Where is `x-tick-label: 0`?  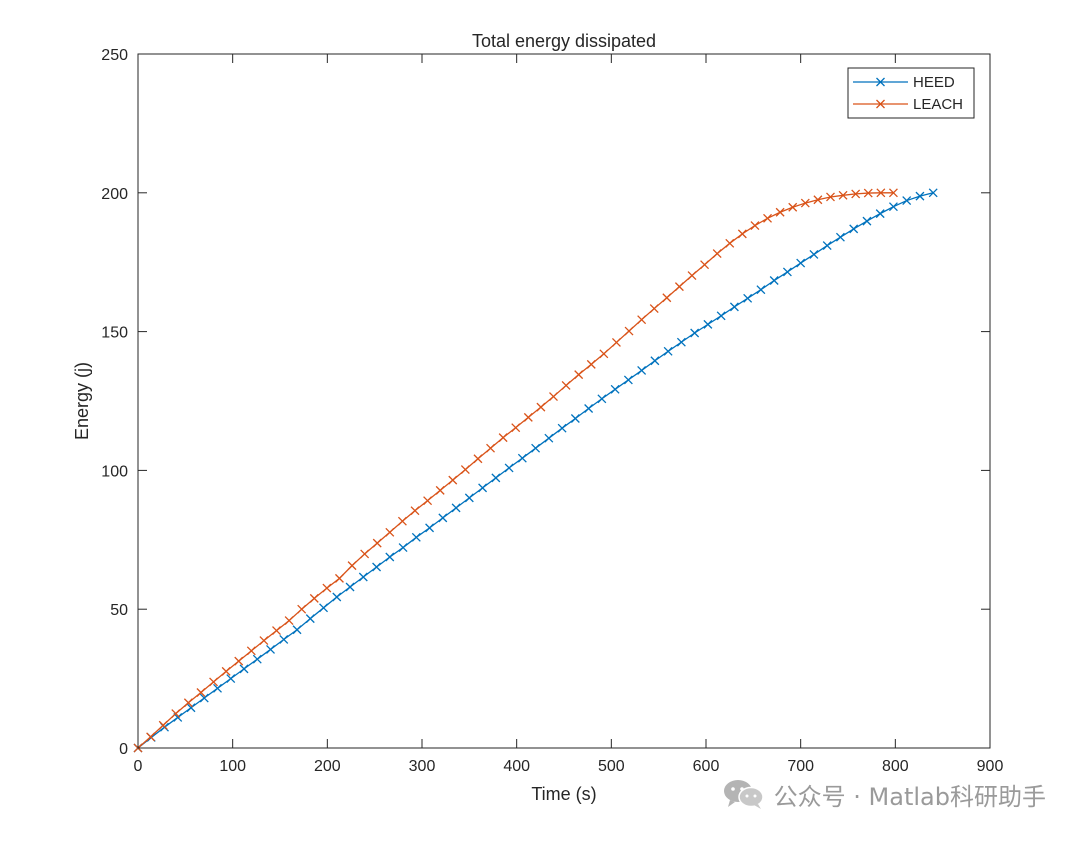 x-tick-label: 0 is located at coordinates (138, 766).